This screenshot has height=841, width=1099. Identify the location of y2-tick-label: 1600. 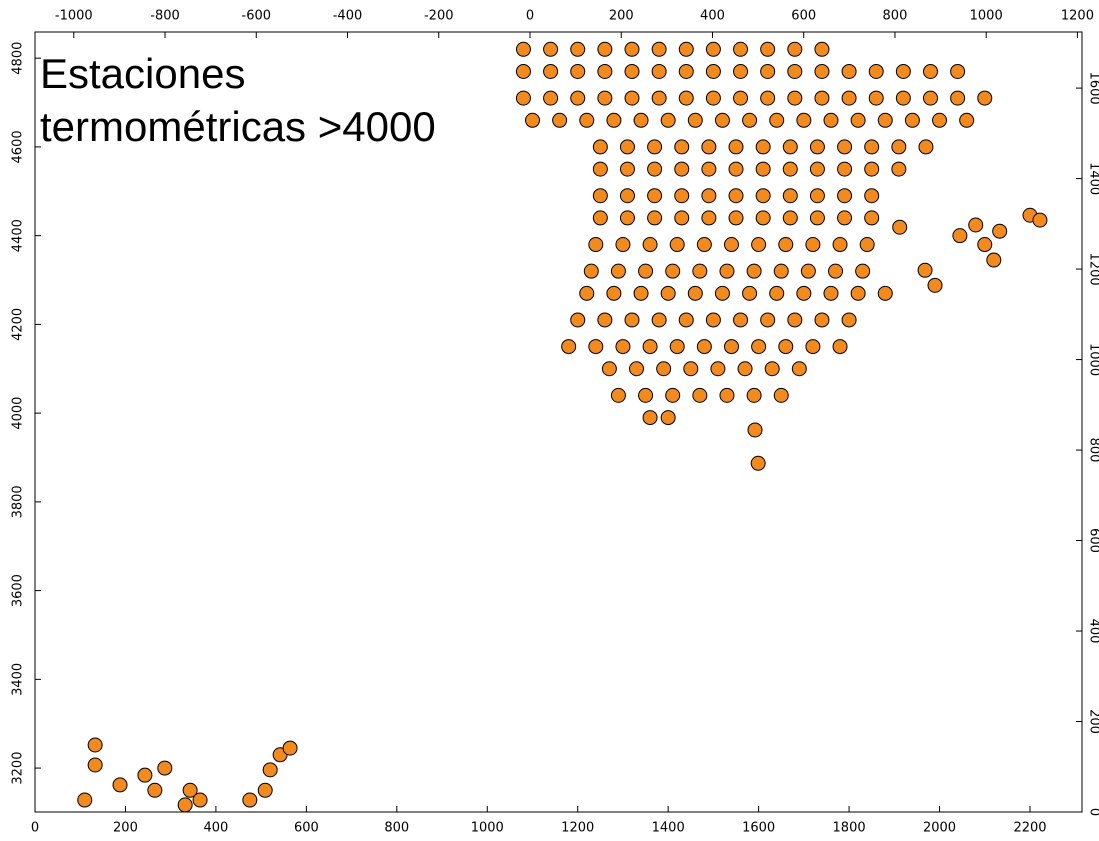
(1093, 88).